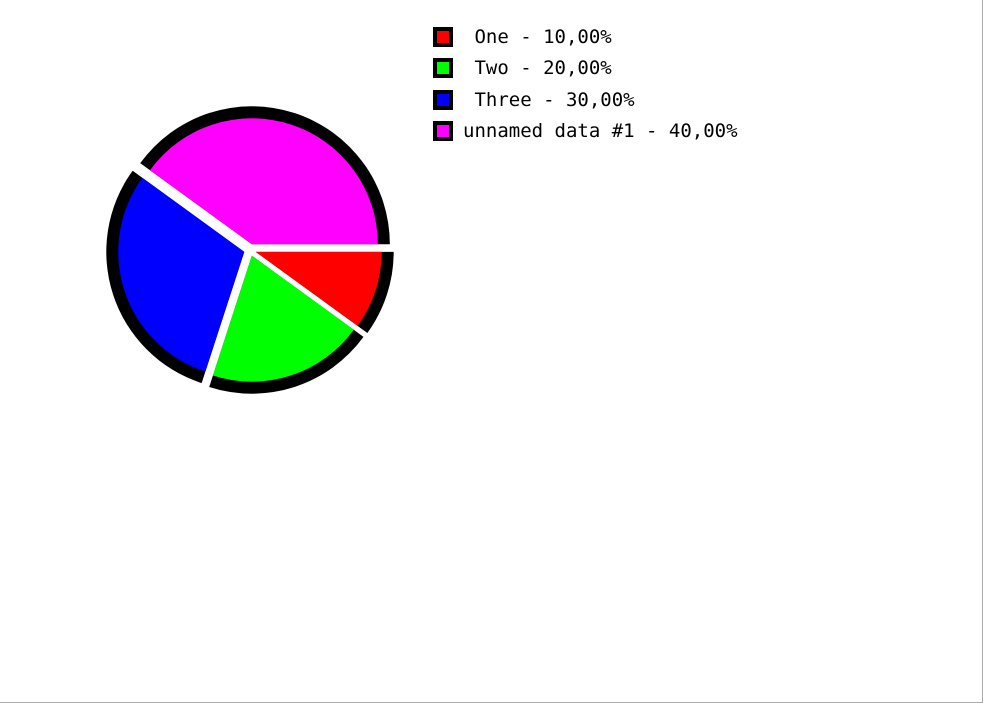  Describe the element at coordinates (318, 288) in the screenshot. I see `pie-slice-fill-one` at that location.